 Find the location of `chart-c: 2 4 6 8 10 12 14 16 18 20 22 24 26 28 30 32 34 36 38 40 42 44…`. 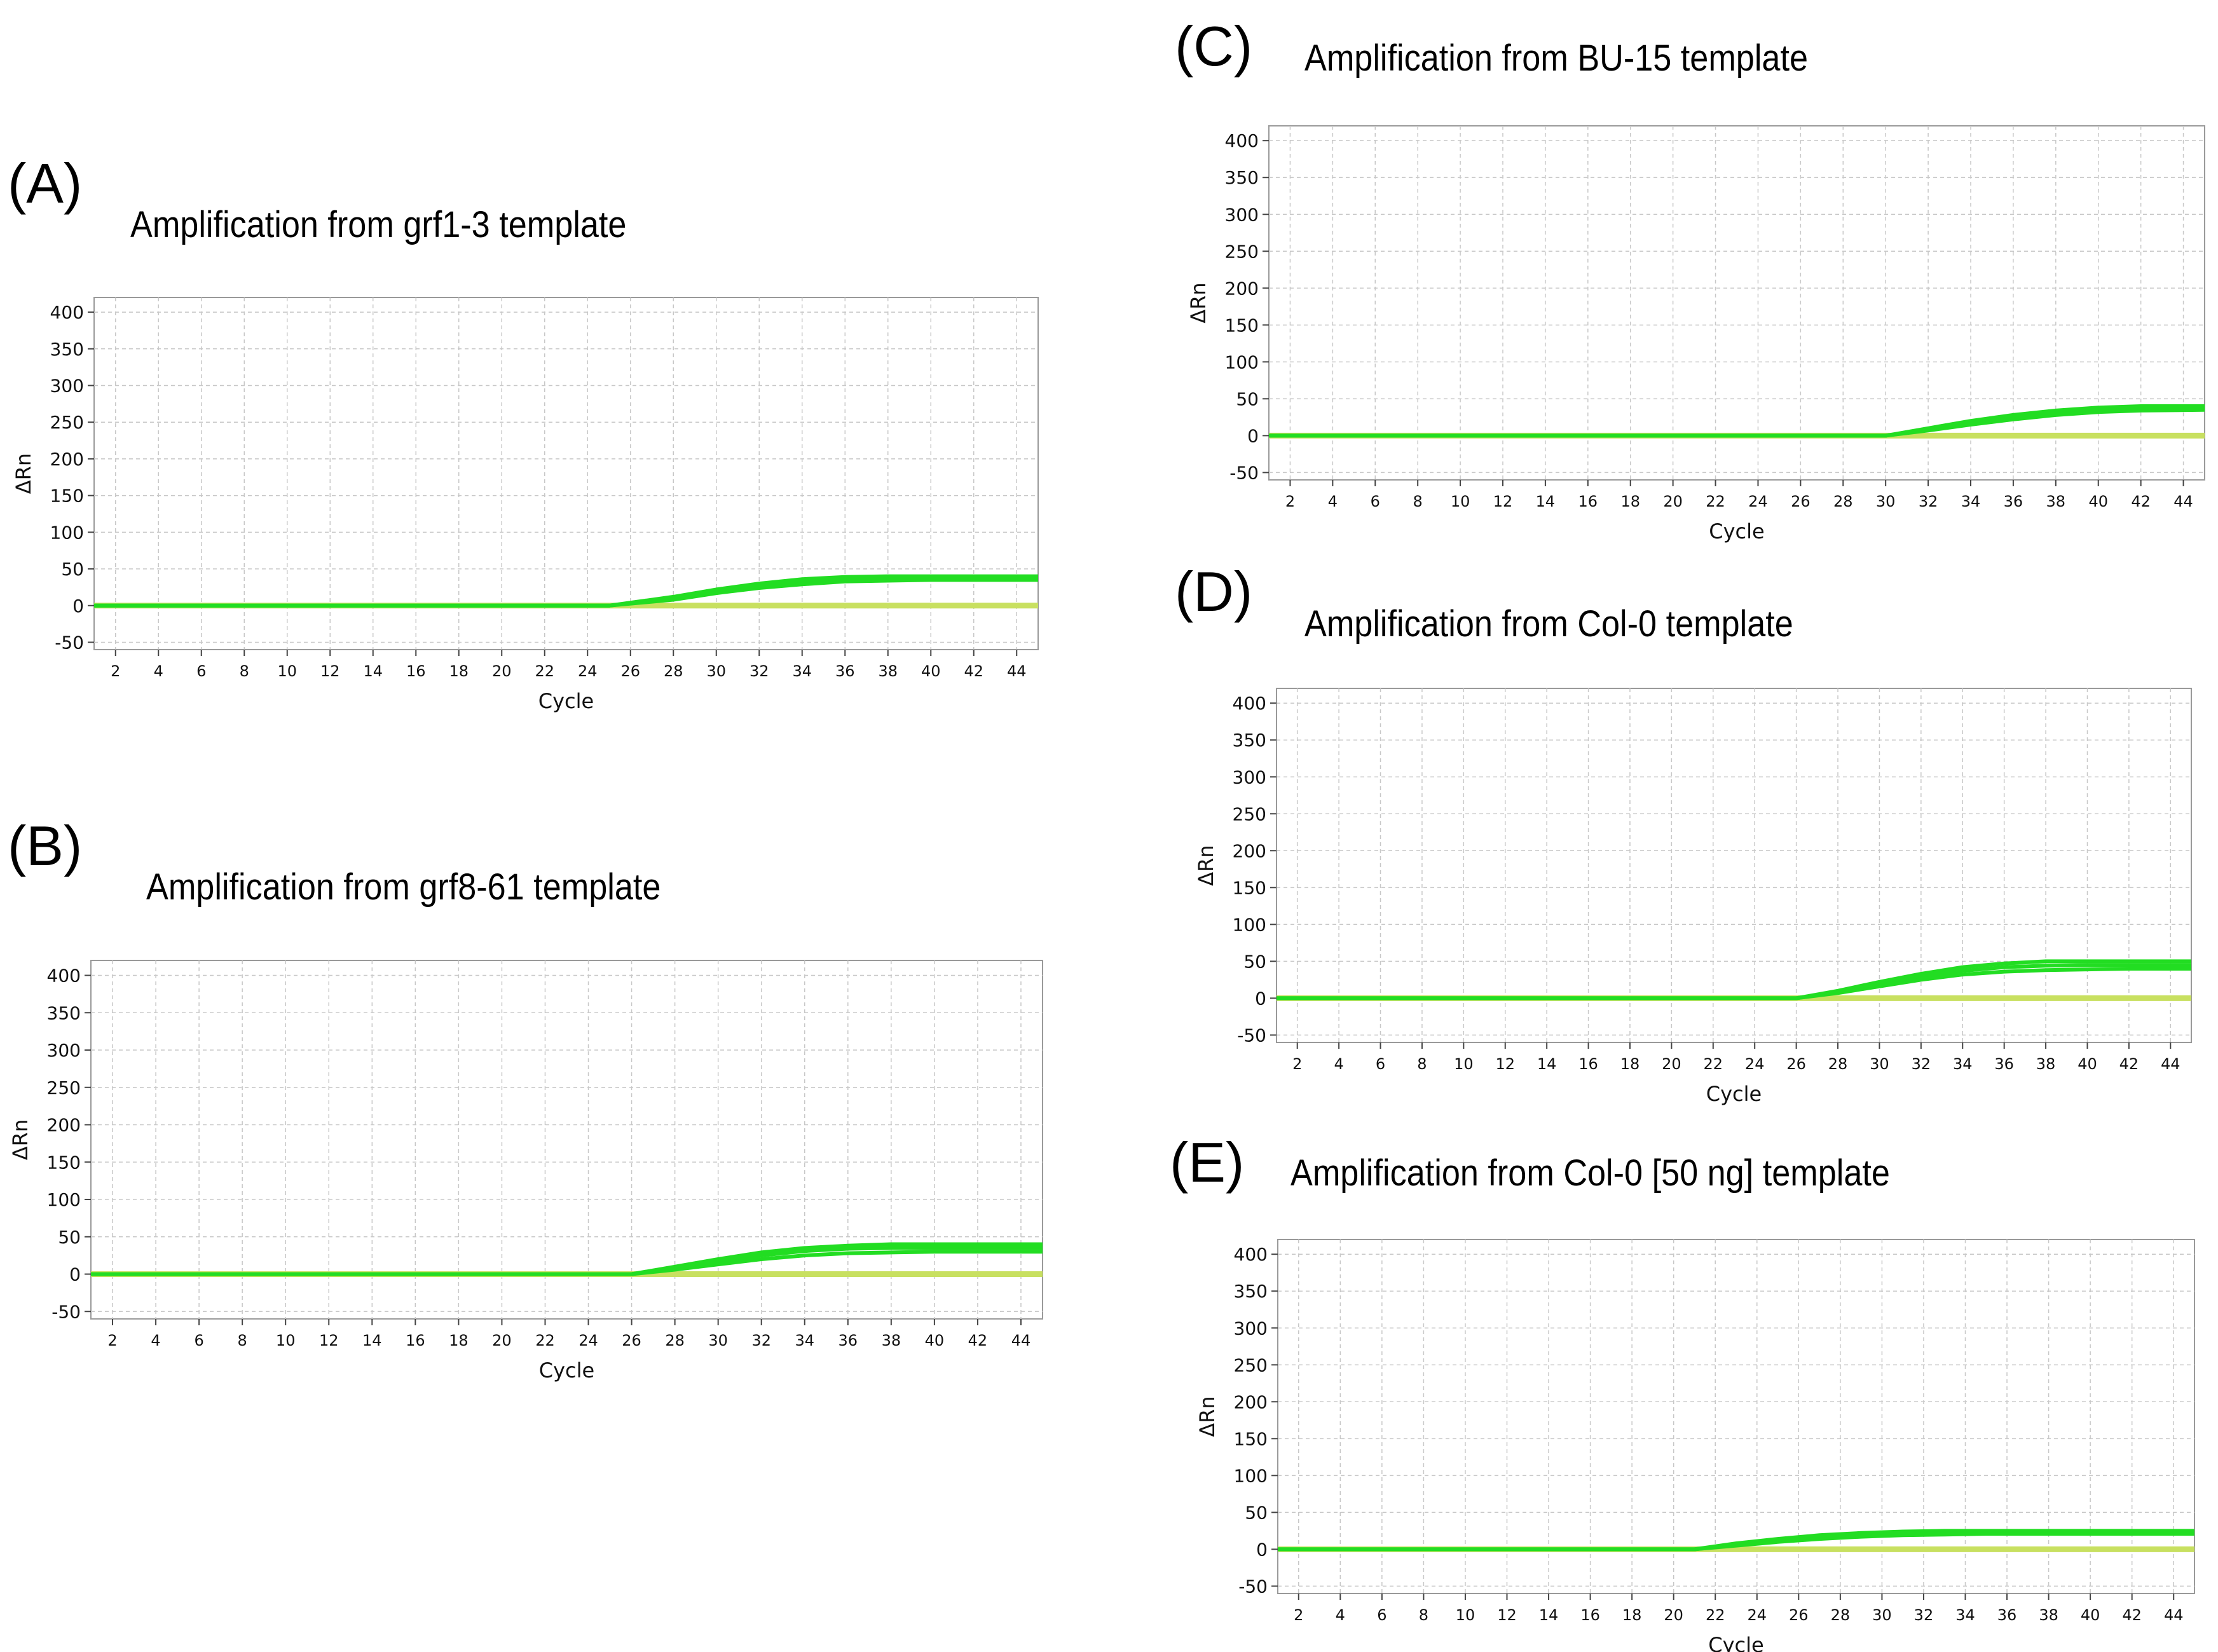

chart-c: 2 4 6 8 10 12 14 16 18 20 22 24 26 28 30 32 34 36 38 40 42 44… is located at coordinates (1695, 334).